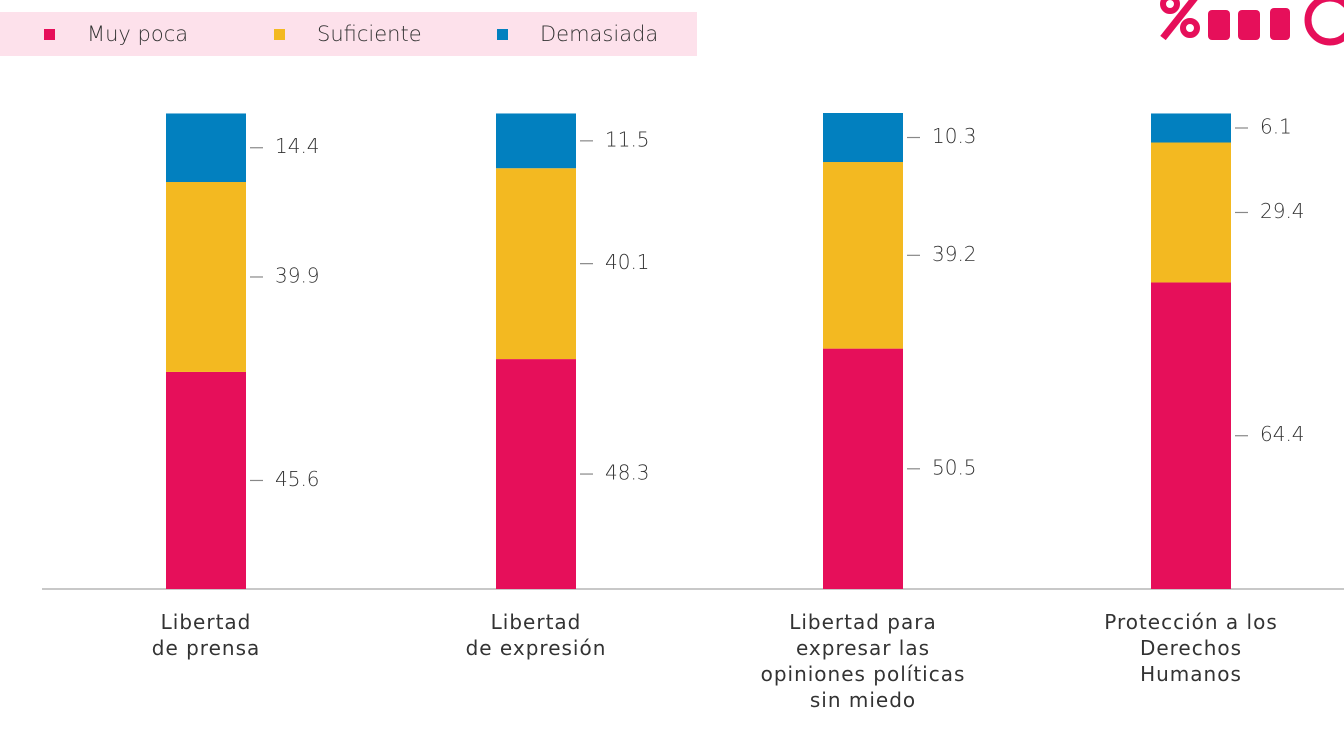  I want to click on value-label: 29.4, so click(1282, 211).